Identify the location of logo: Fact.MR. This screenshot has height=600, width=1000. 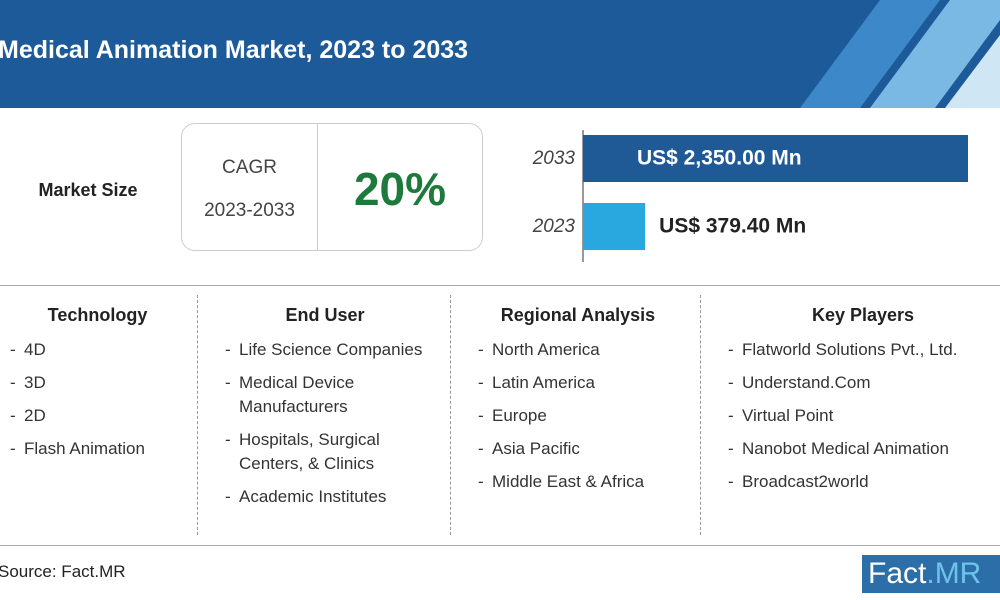
(931, 574).